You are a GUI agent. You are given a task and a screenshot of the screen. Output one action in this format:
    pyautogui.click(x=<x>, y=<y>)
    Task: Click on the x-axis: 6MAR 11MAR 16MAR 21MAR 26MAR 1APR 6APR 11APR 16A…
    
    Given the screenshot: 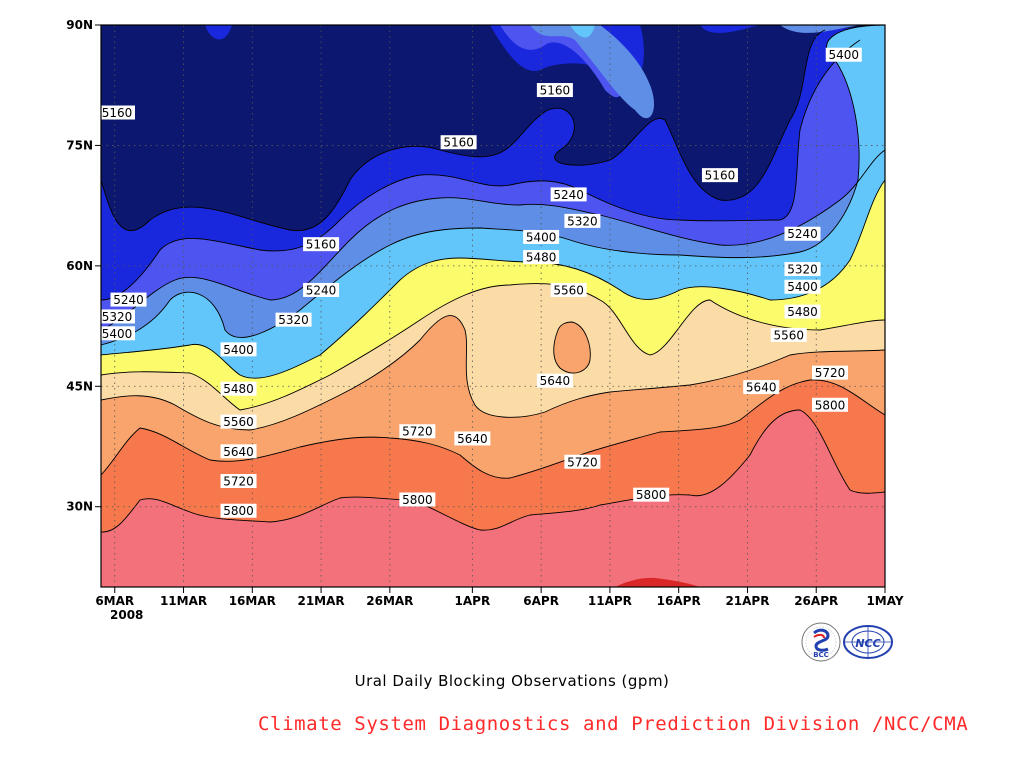 What is the action you would take?
    pyautogui.click(x=499, y=597)
    